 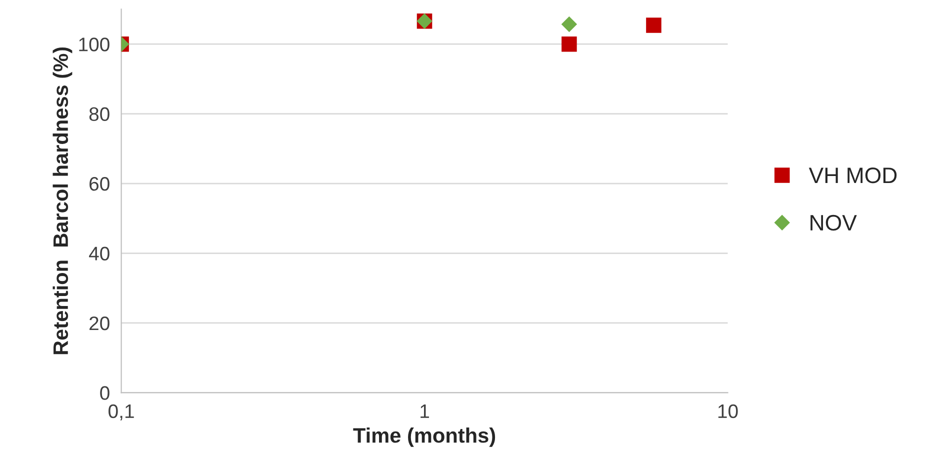 What do you see at coordinates (94, 45) in the screenshot?
I see `y-tick-label: 100` at bounding box center [94, 45].